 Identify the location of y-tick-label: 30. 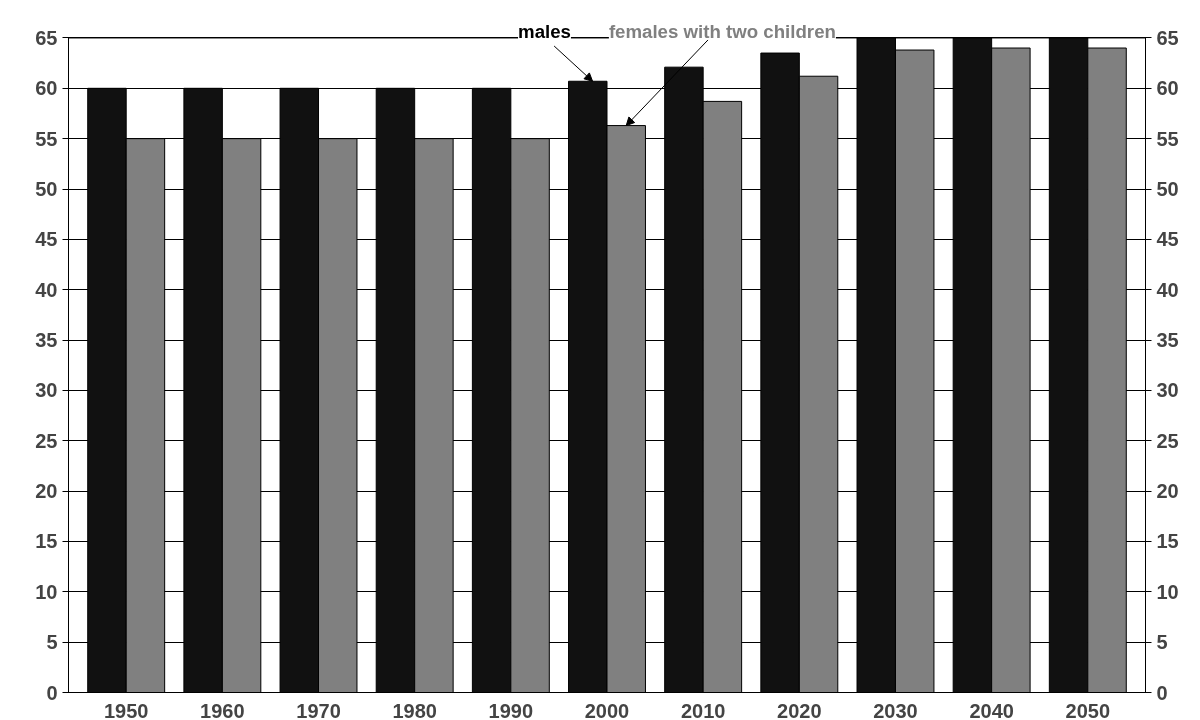
(46, 390).